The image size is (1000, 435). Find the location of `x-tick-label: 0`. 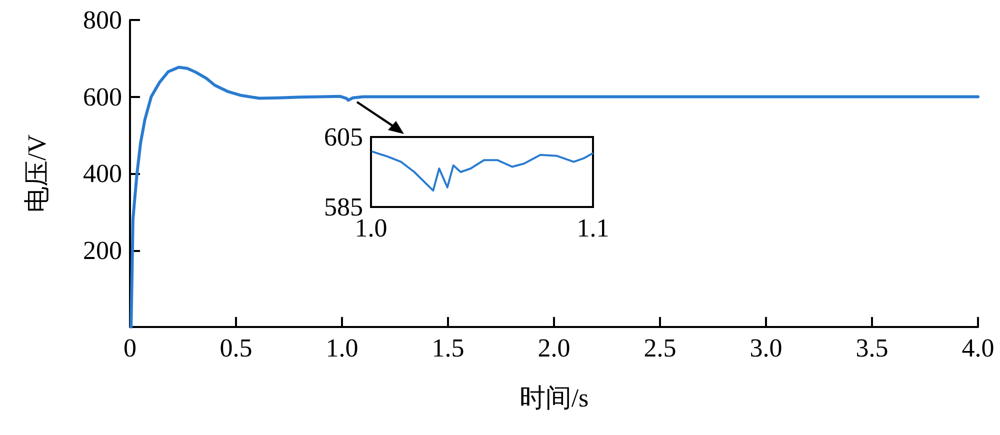

x-tick-label: 0 is located at coordinates (130, 348).